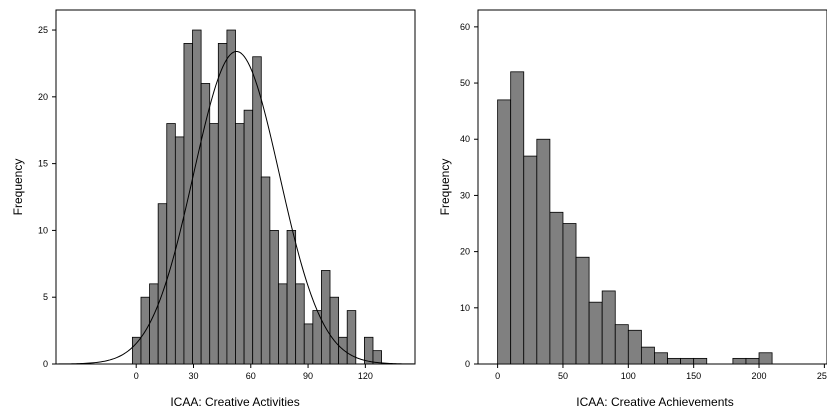 This screenshot has width=827, height=414. I want to click on y-tick-label: 40, so click(465, 139).